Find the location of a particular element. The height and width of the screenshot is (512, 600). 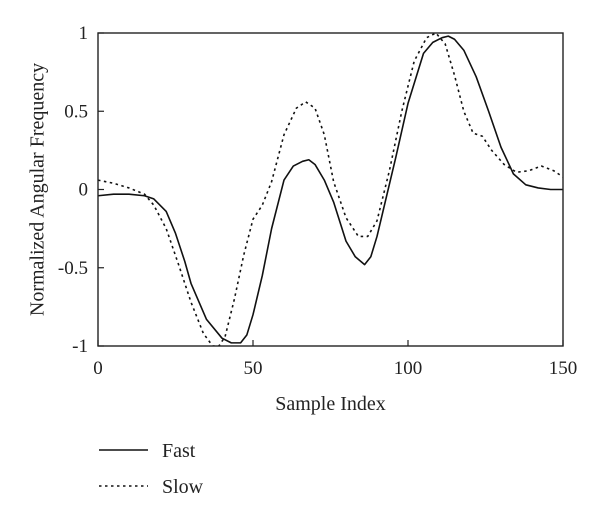

y-tick-label: -1 is located at coordinates (80, 346).